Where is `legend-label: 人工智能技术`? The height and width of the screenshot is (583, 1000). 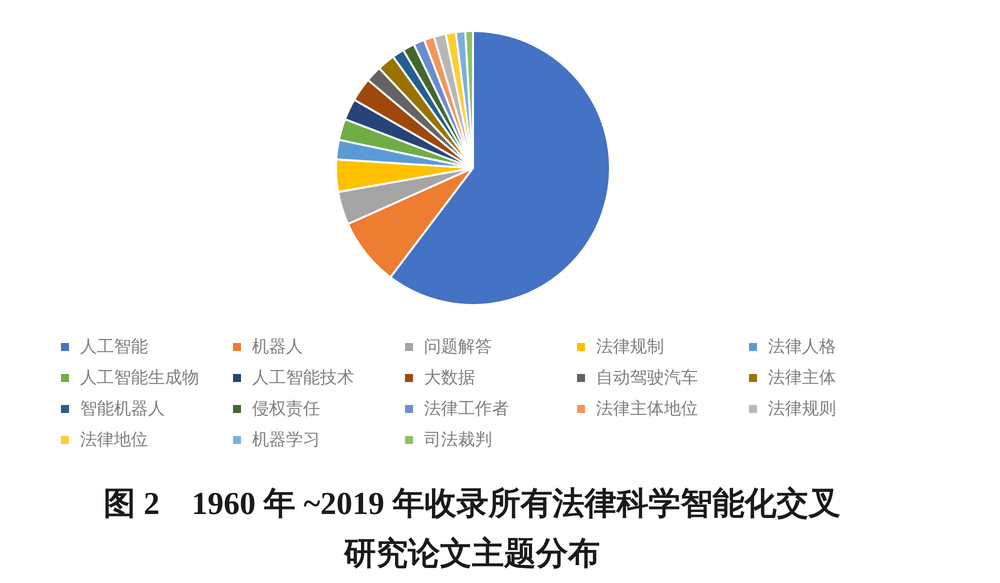 legend-label: 人工智能技术 is located at coordinates (303, 378).